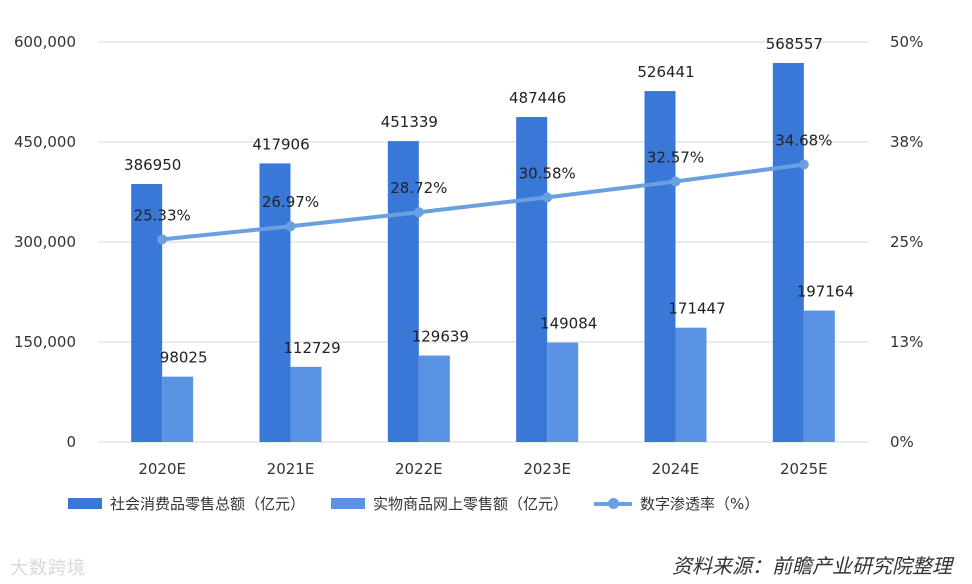 The height and width of the screenshot is (584, 972). Describe the element at coordinates (613, 503) in the screenshot. I see `legend-swatch-penetration` at that location.